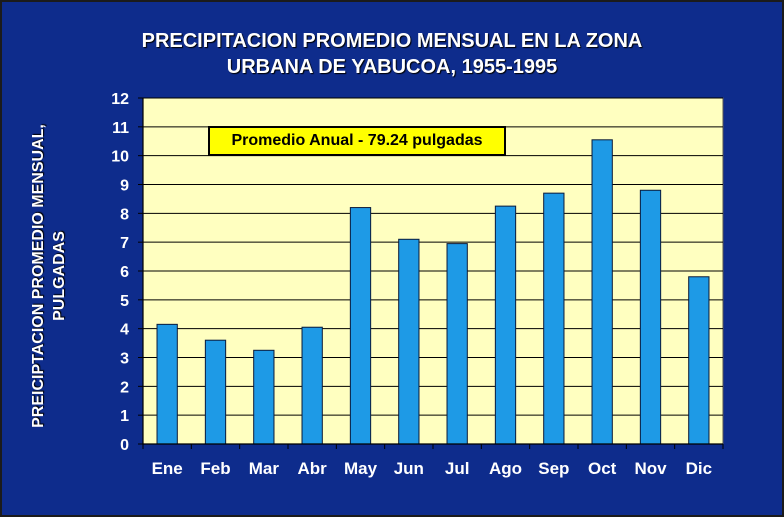  What do you see at coordinates (409, 341) in the screenshot?
I see `bar-jun` at bounding box center [409, 341].